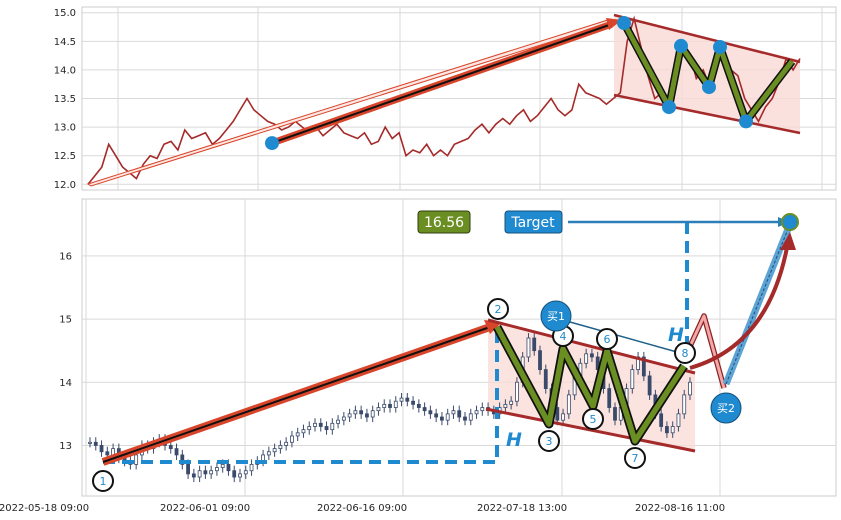  I want to click on target-box, so click(533, 222).